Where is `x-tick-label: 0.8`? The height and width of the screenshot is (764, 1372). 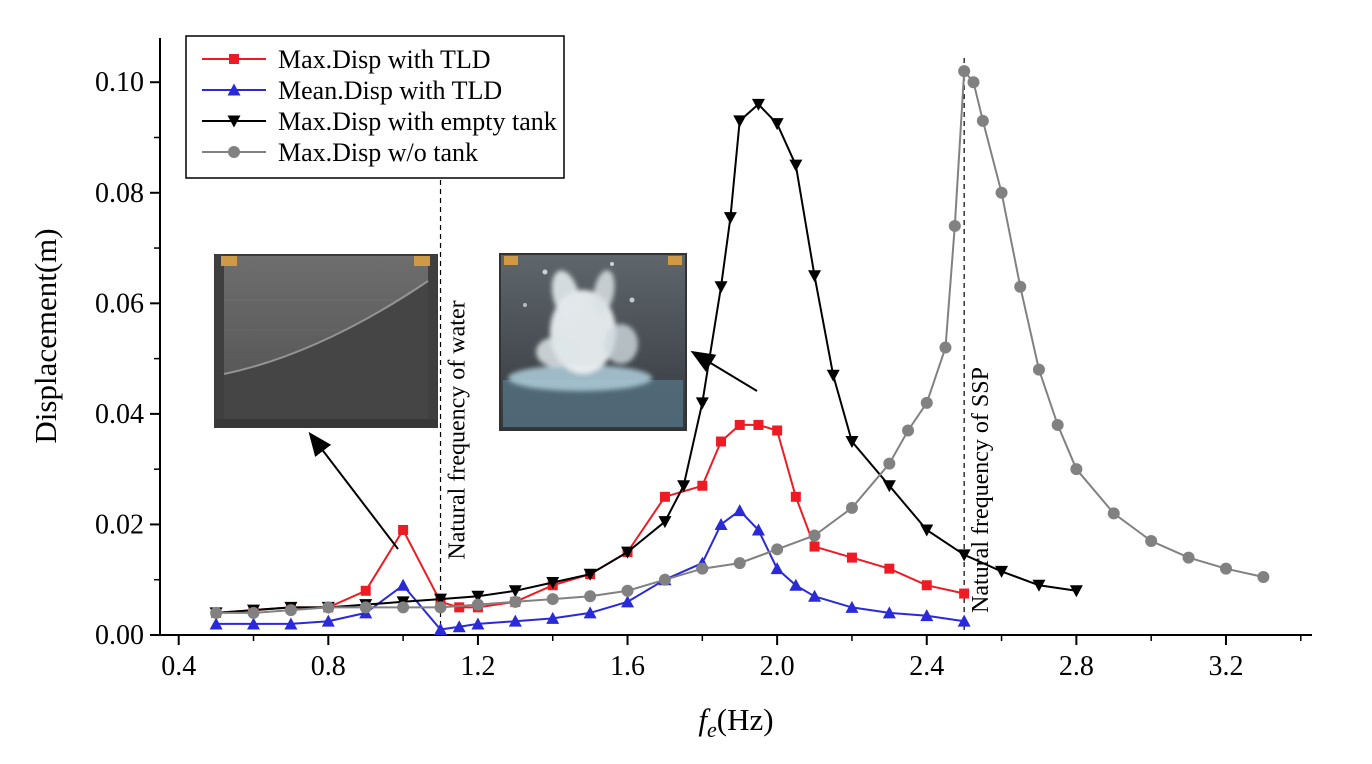 x-tick-label: 0.8 is located at coordinates (328, 666).